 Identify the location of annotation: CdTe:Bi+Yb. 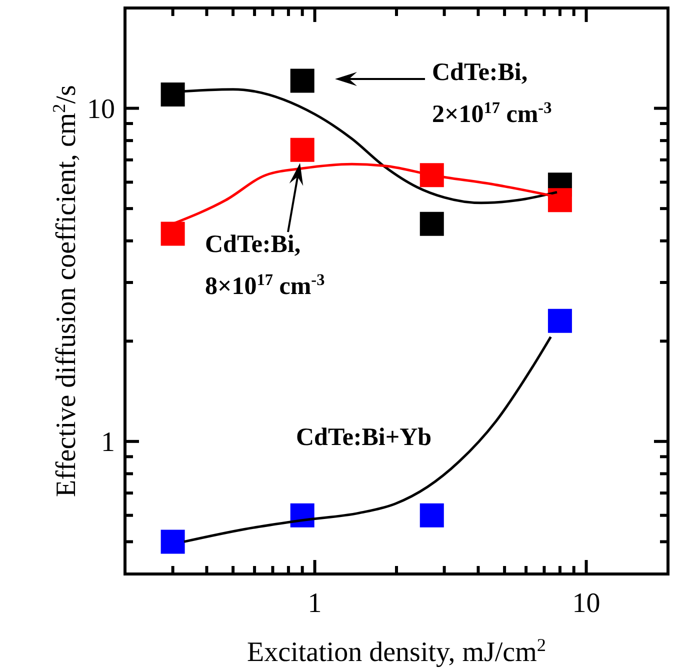
(364, 437).